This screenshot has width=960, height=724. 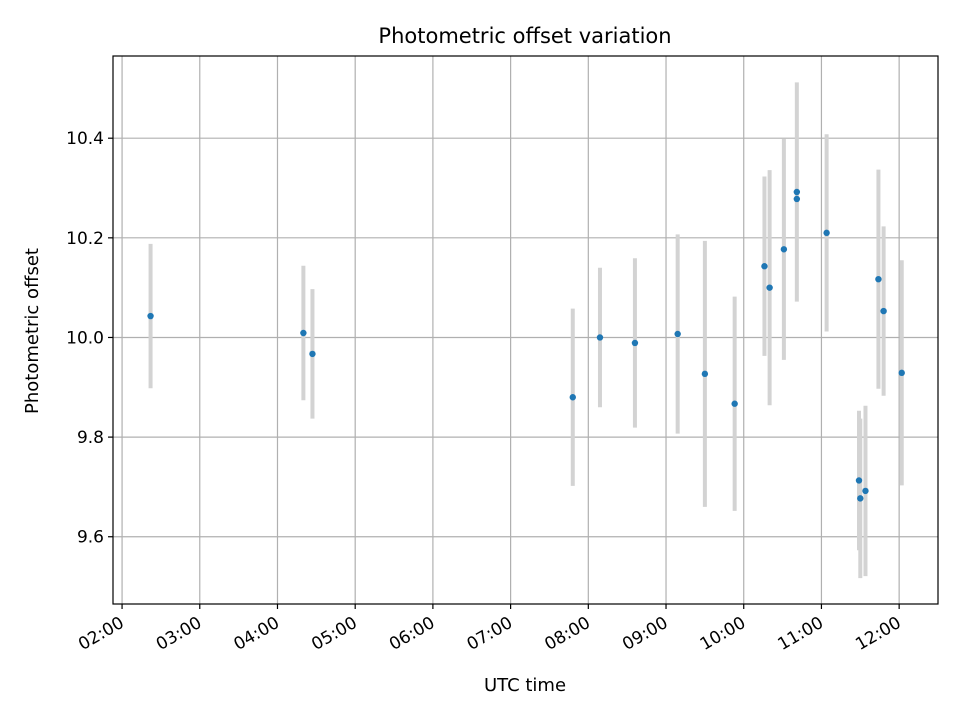 What do you see at coordinates (85, 139) in the screenshot?
I see `y-tick-label: 10.4` at bounding box center [85, 139].